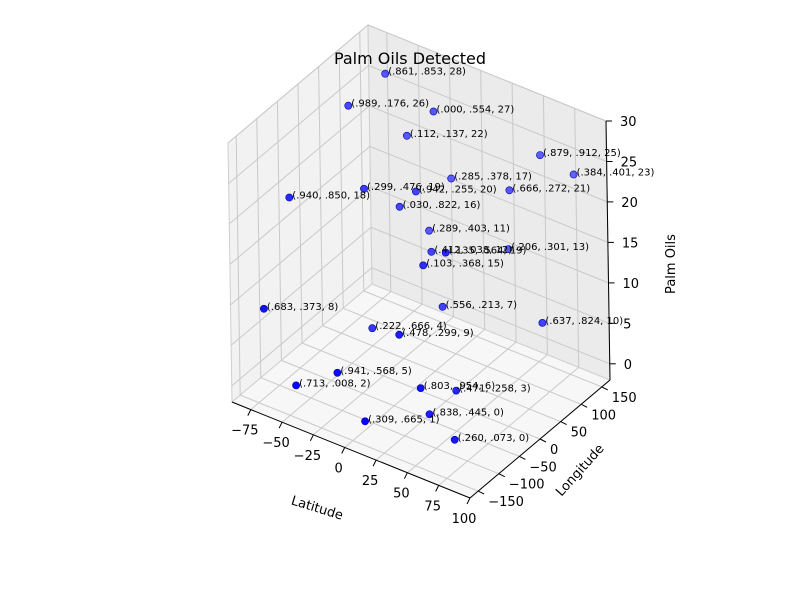 Image resolution: width=800 pixels, height=600 pixels. I want to click on z-tick-label: 30, so click(628, 122).